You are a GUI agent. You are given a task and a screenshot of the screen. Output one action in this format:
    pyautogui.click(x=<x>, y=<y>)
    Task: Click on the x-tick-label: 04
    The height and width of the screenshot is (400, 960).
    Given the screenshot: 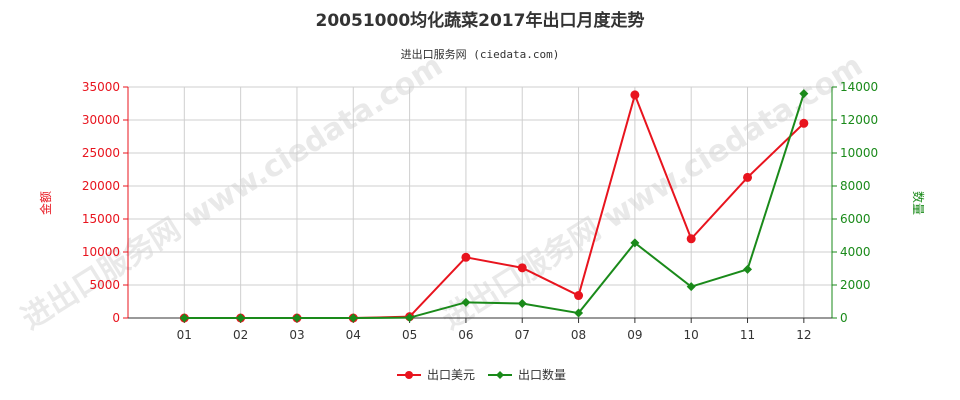 What is the action you would take?
    pyautogui.click(x=353, y=335)
    